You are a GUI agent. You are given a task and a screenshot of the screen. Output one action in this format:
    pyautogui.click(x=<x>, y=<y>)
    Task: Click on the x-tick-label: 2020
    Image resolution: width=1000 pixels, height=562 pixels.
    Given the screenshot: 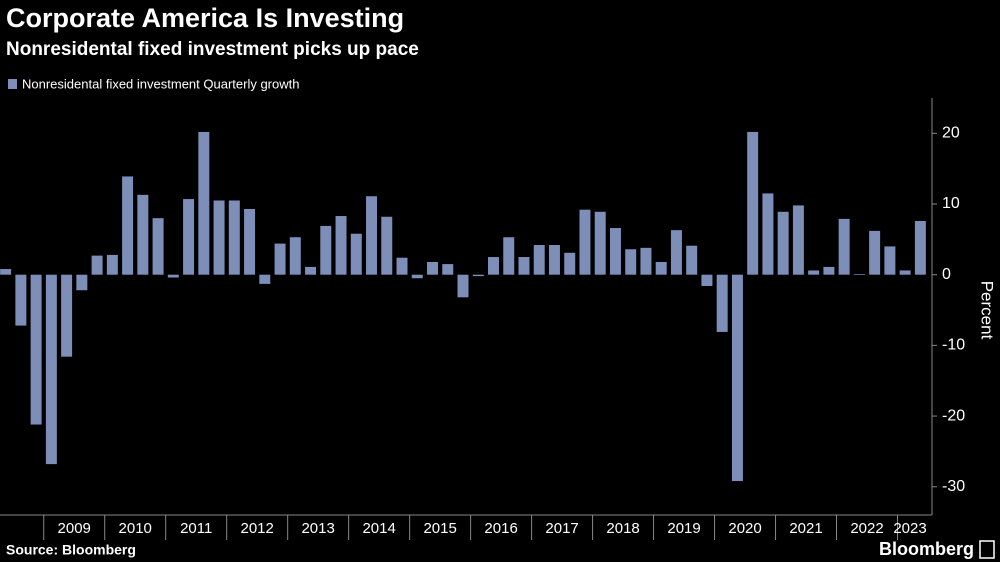 What is the action you would take?
    pyautogui.click(x=744, y=528)
    